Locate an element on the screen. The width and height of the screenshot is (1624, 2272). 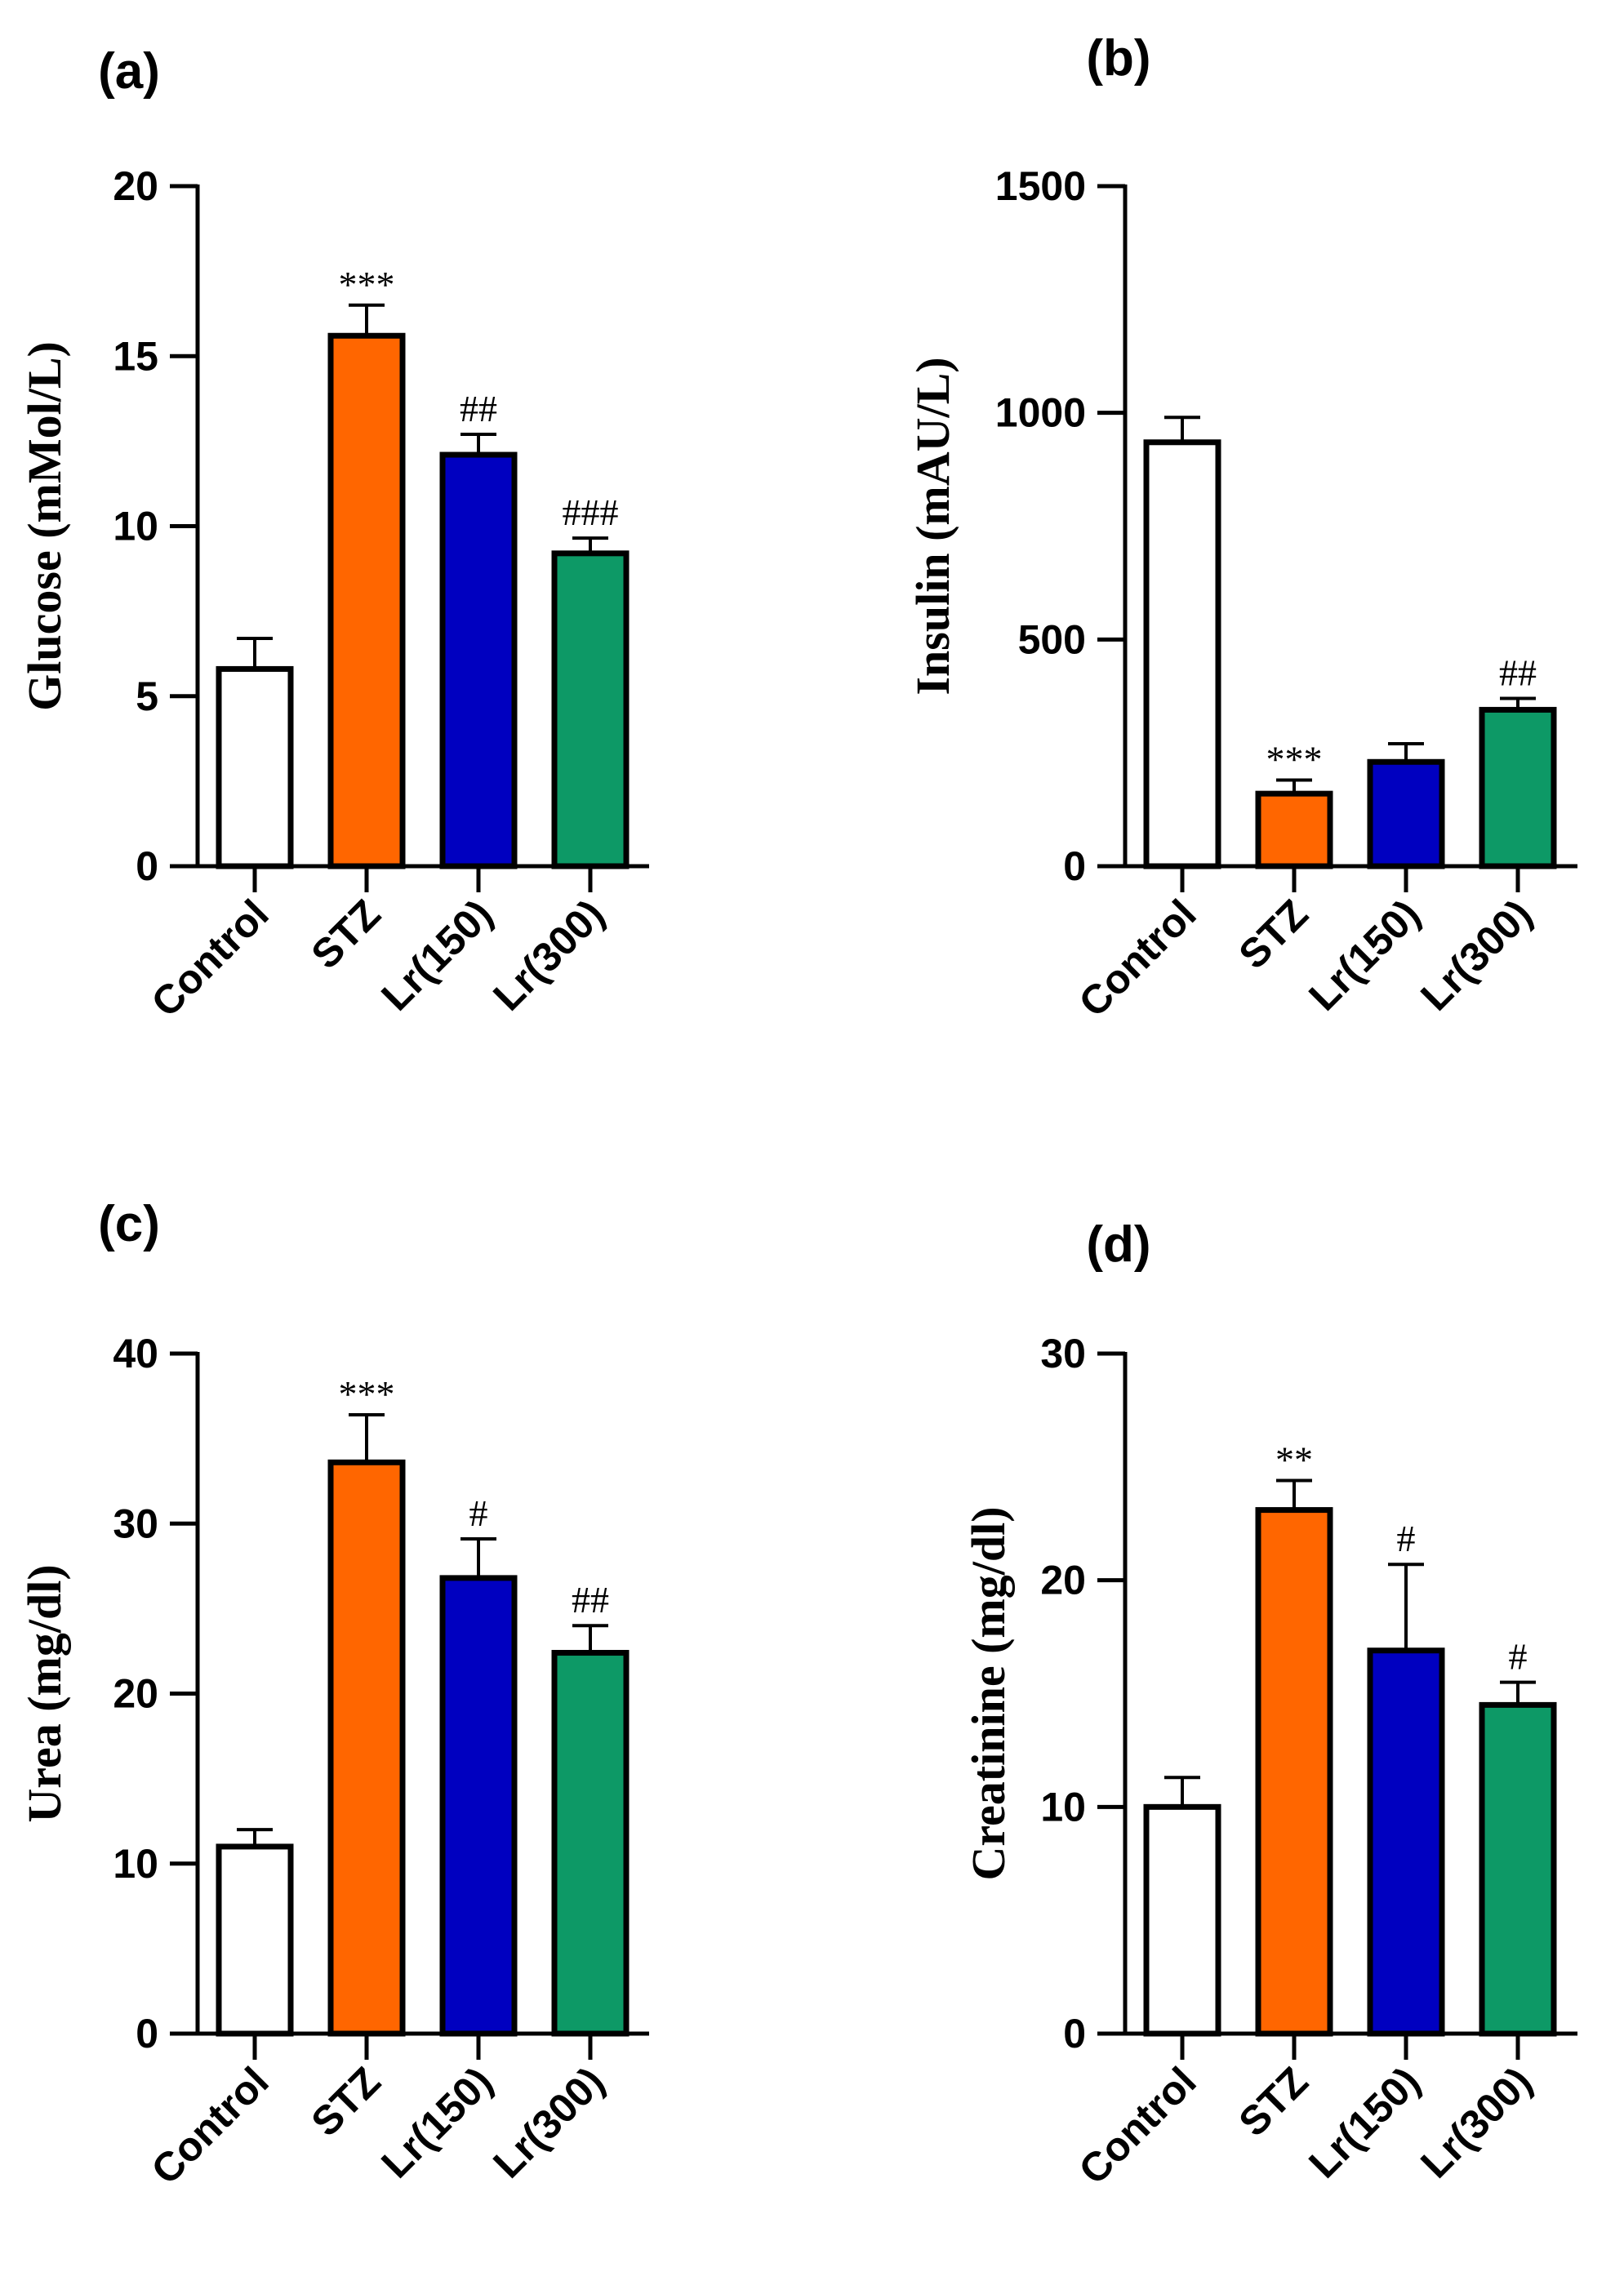
y-tick-label: 40 is located at coordinates (135, 1353).